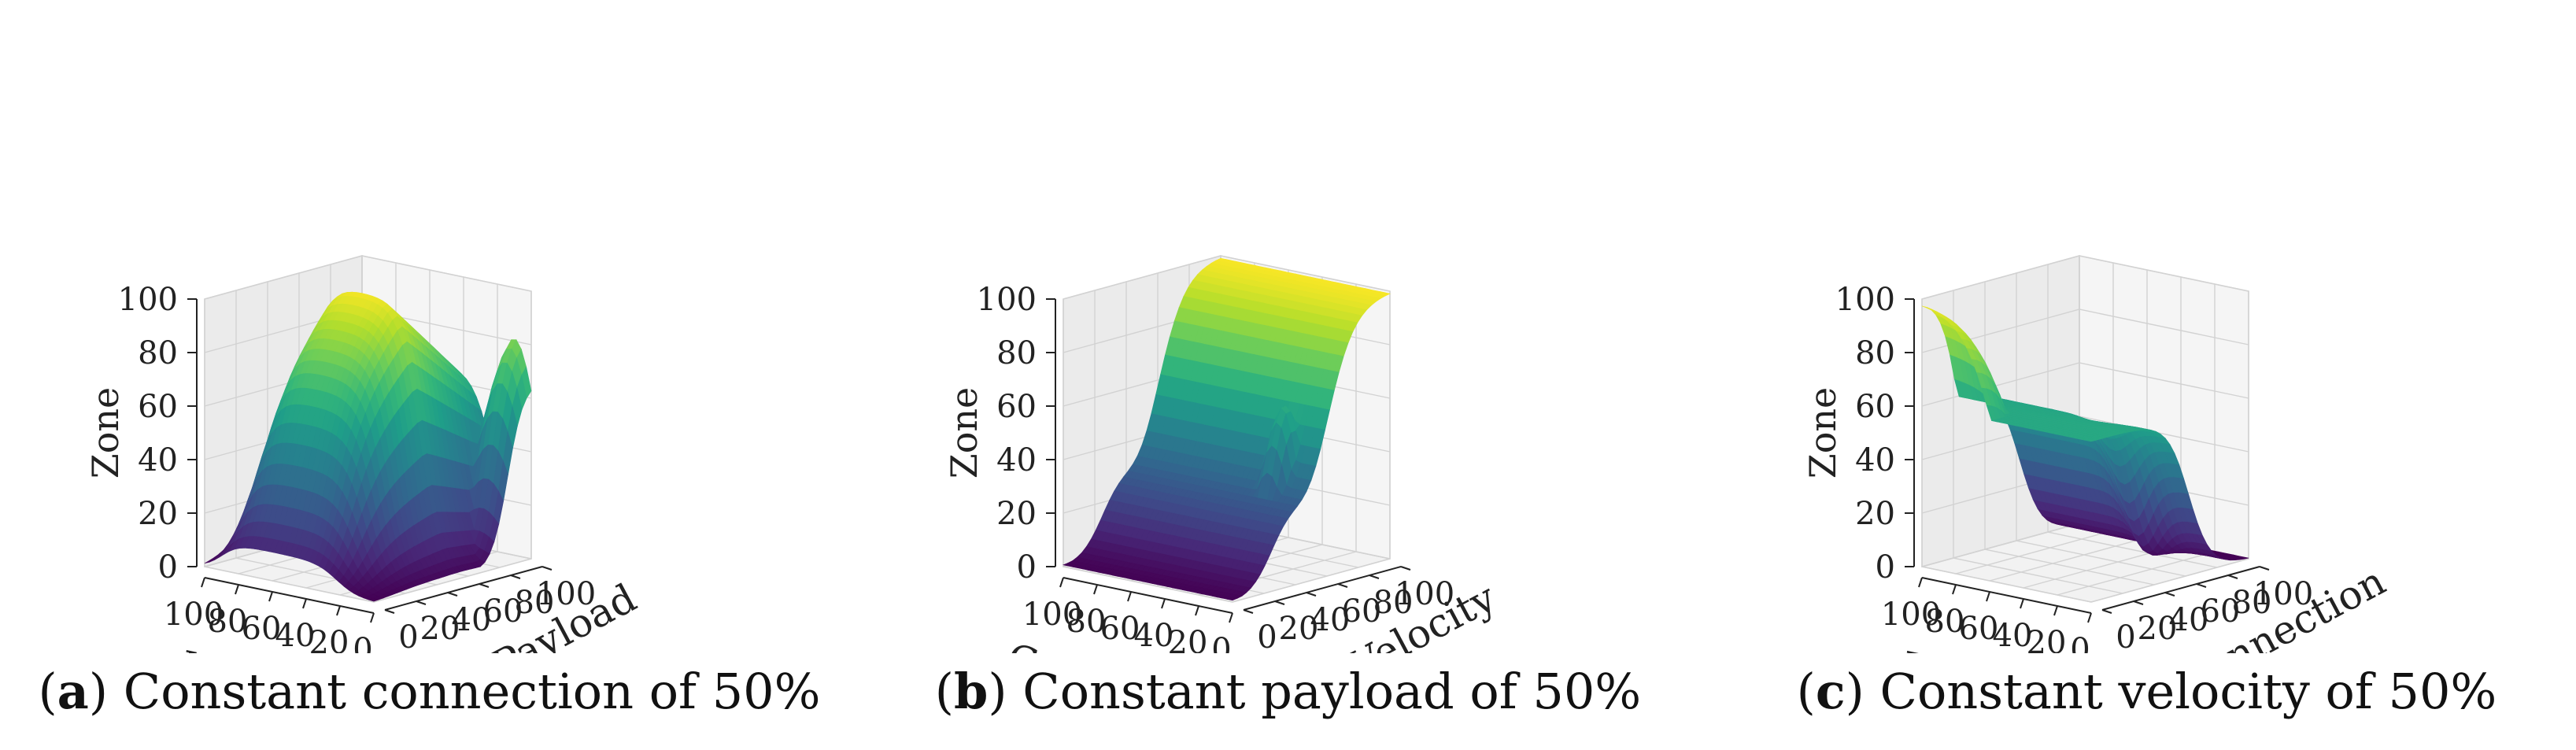  I want to click on caption-b-text: Constant payload of 50%, so click(1332, 691).